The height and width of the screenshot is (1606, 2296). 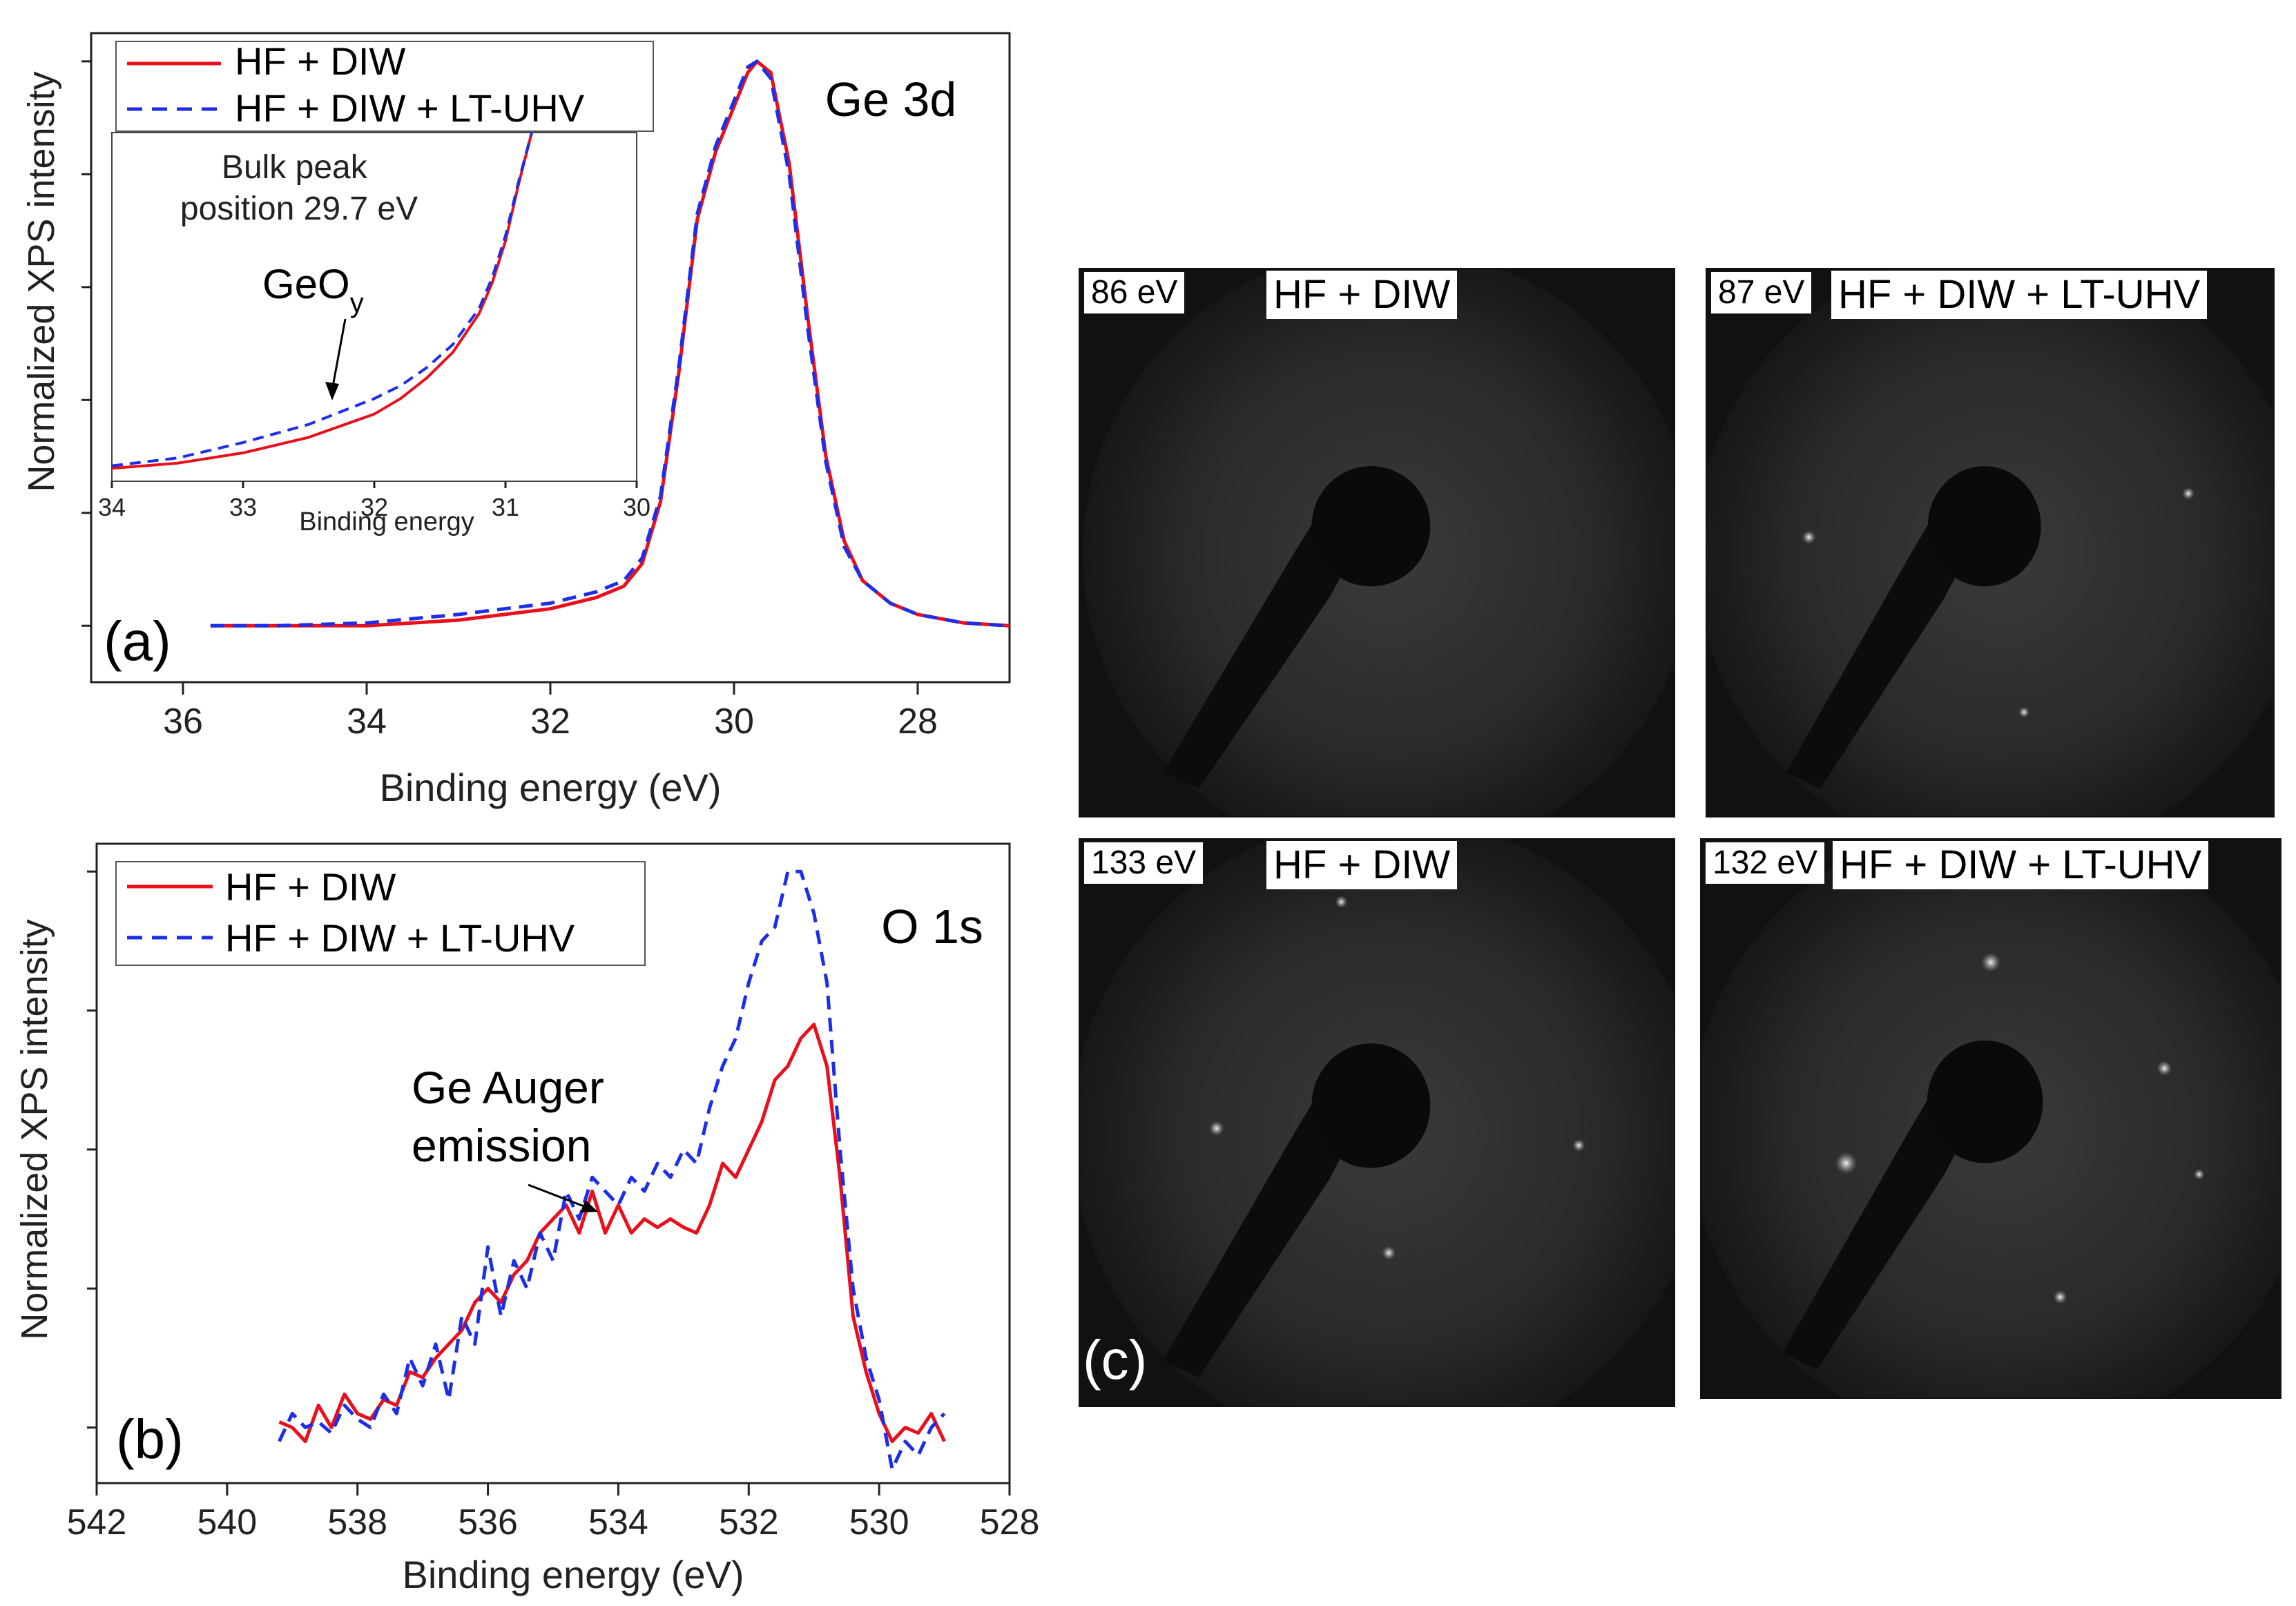 What do you see at coordinates (505, 507) in the screenshot?
I see `inset-xtick-label-3: 31` at bounding box center [505, 507].